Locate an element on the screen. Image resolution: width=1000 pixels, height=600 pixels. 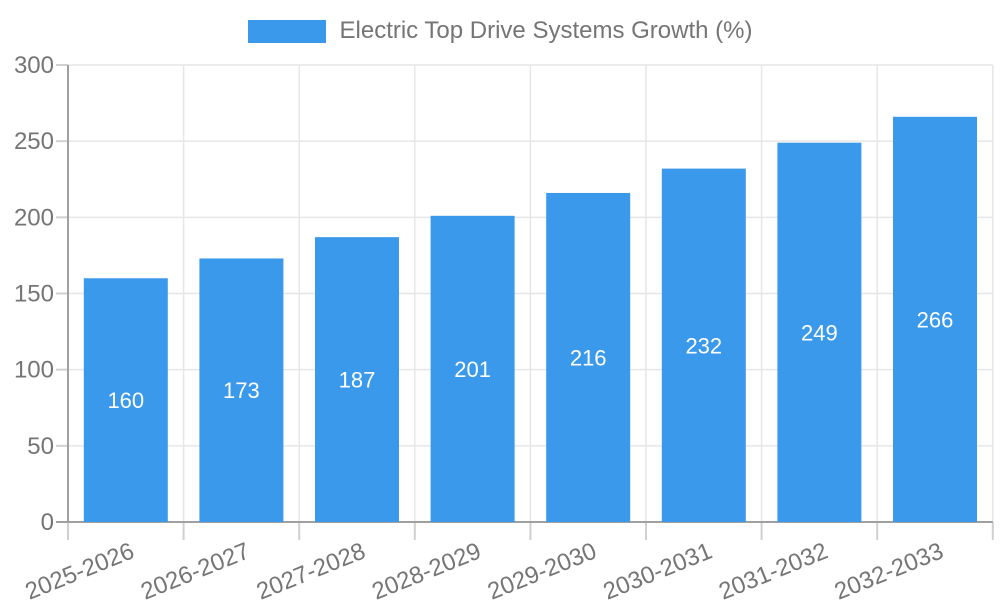
x-tick-label: 2027-2028 is located at coordinates (311, 569).